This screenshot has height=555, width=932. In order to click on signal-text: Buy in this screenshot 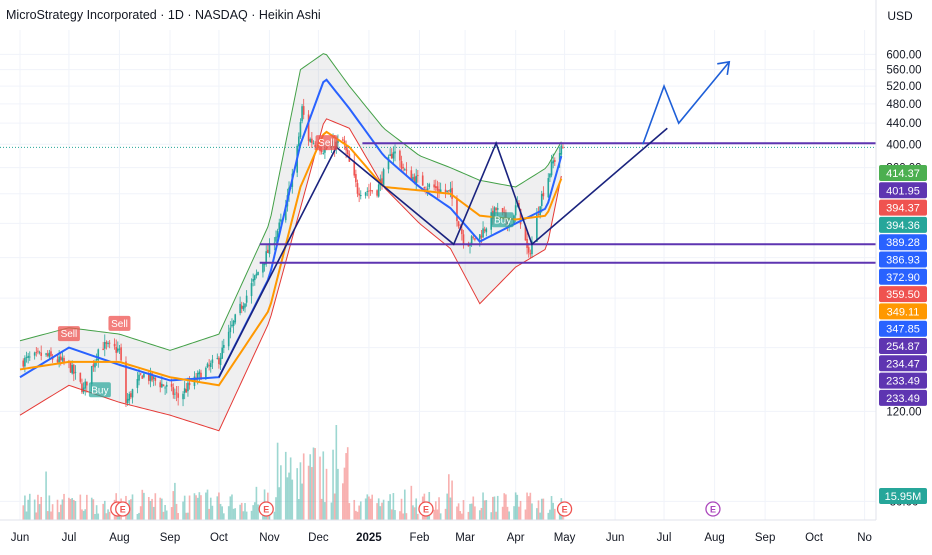, I will do `click(99, 390)`.